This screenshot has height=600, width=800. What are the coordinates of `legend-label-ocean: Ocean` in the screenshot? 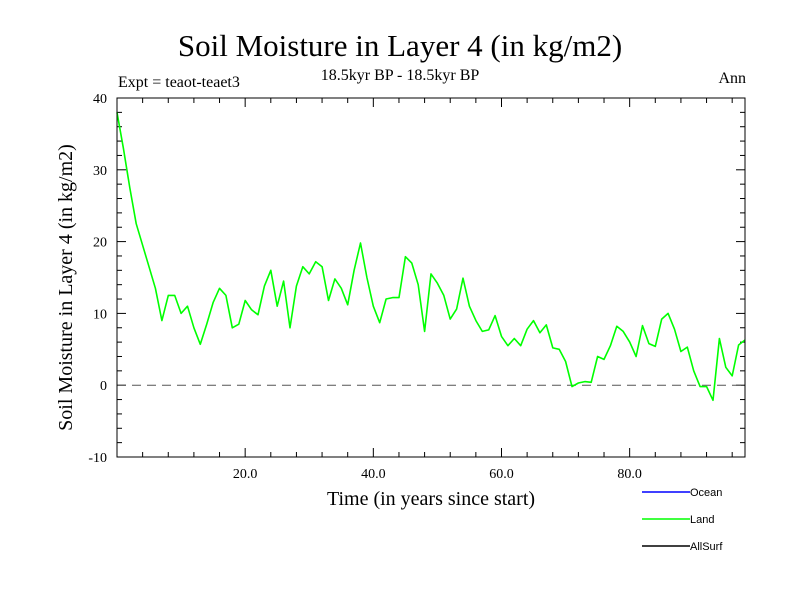 It's located at (706, 493).